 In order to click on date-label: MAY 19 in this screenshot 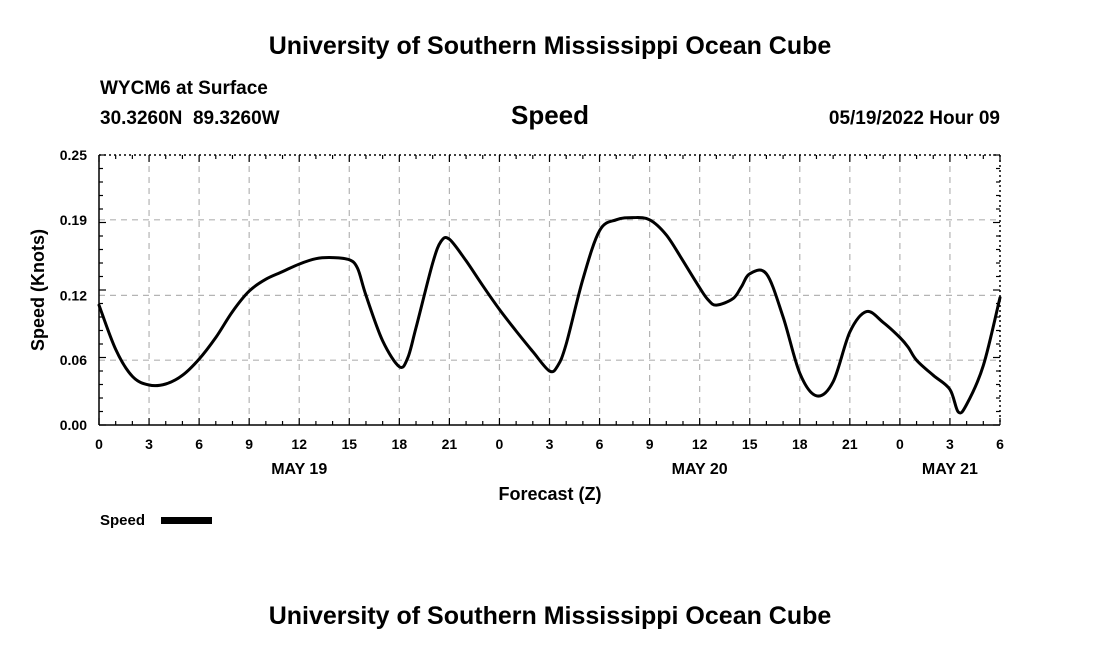, I will do `click(299, 469)`.